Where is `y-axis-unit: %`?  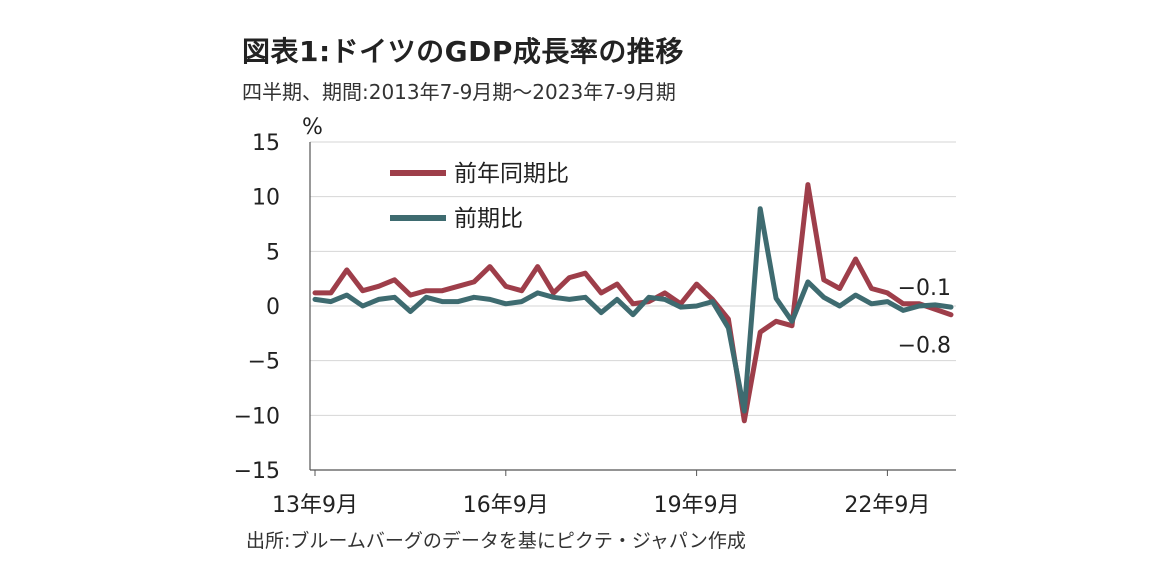 y-axis-unit: % is located at coordinates (312, 127).